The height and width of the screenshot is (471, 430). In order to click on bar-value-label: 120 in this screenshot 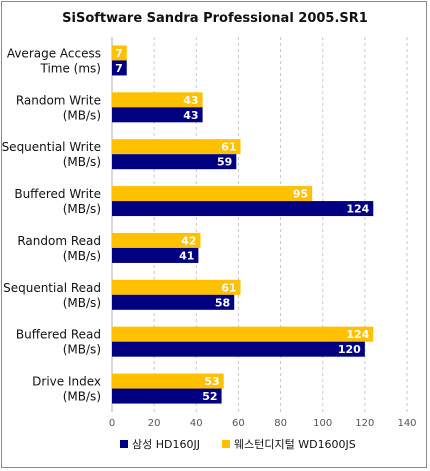, I will do `click(349, 349)`.